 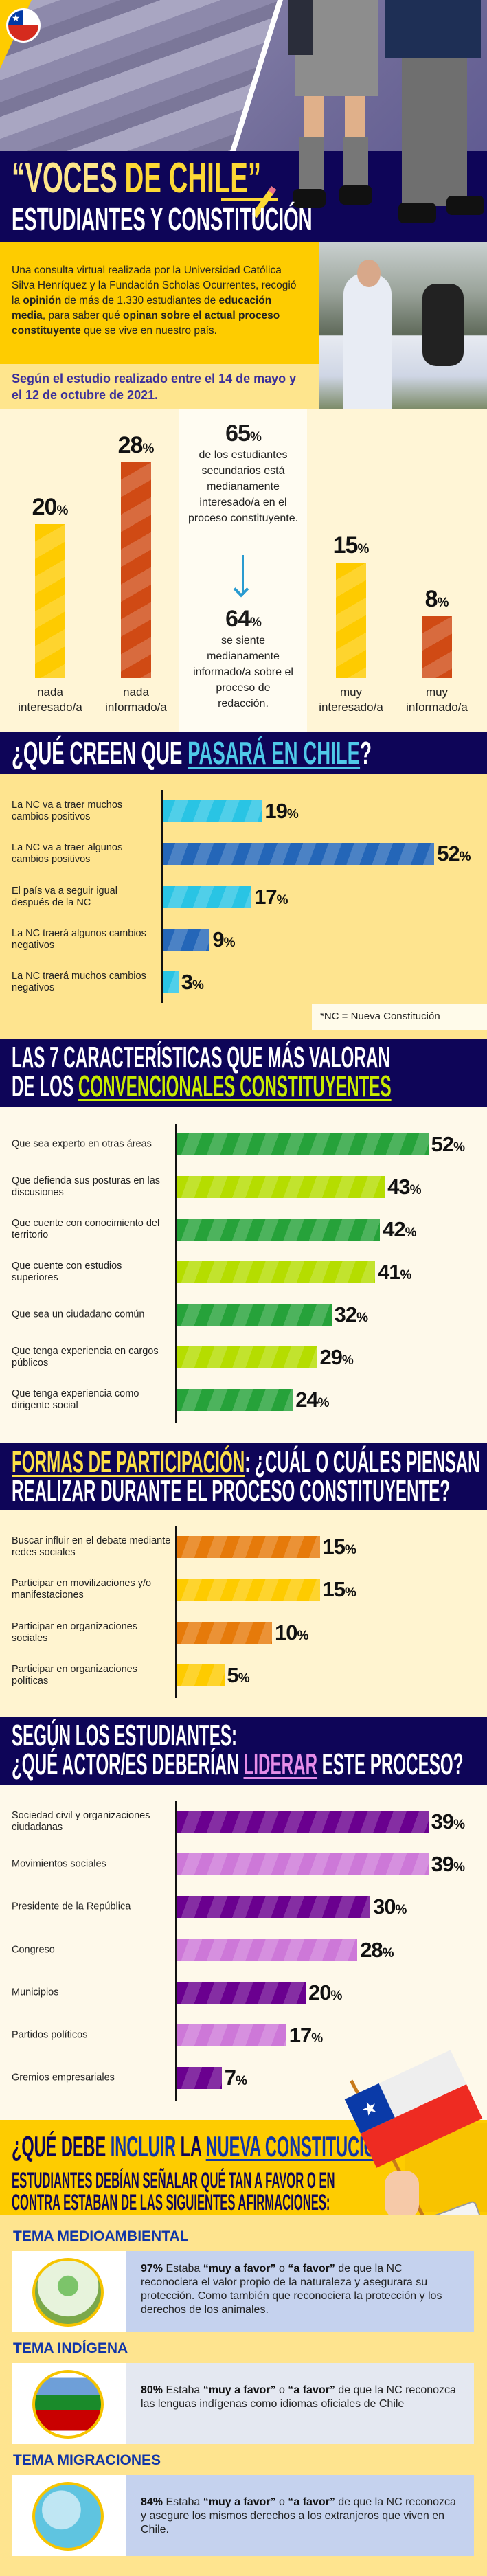 I want to click on tema-heading: TEMA MEDIOAMBIENTAL, so click(x=101, y=2236).